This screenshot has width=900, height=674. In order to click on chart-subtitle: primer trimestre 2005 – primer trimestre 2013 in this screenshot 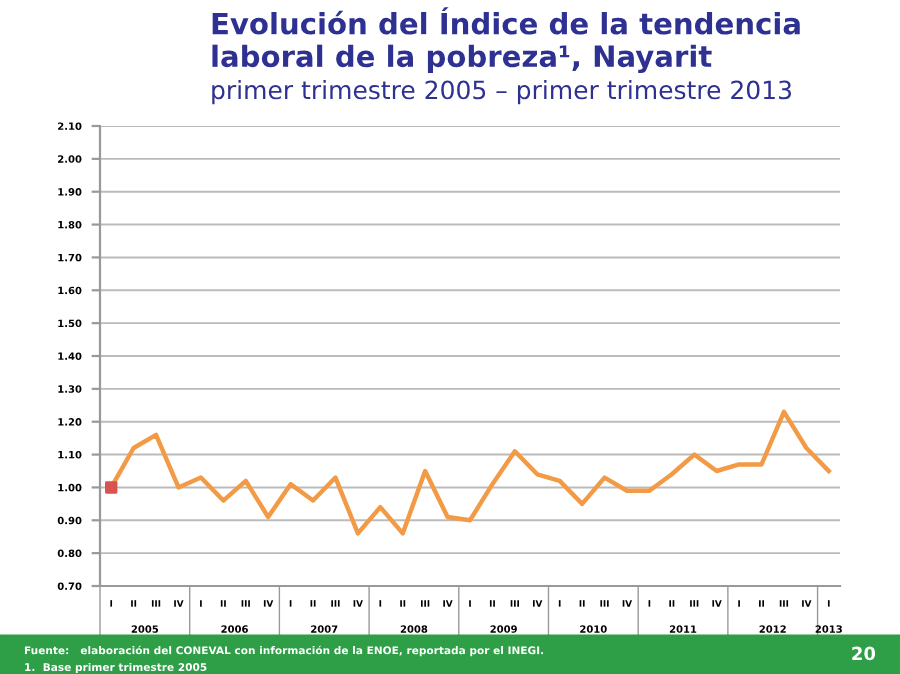, I will do `click(501, 92)`.